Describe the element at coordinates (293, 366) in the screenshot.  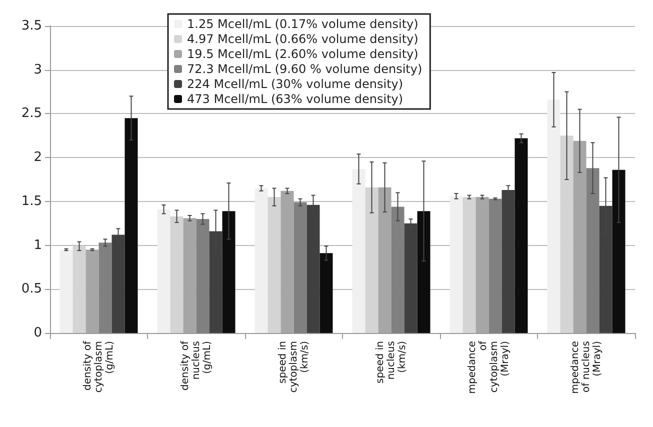
I see `x-tick-label: speed in cytoplasm (km/s)` at that location.